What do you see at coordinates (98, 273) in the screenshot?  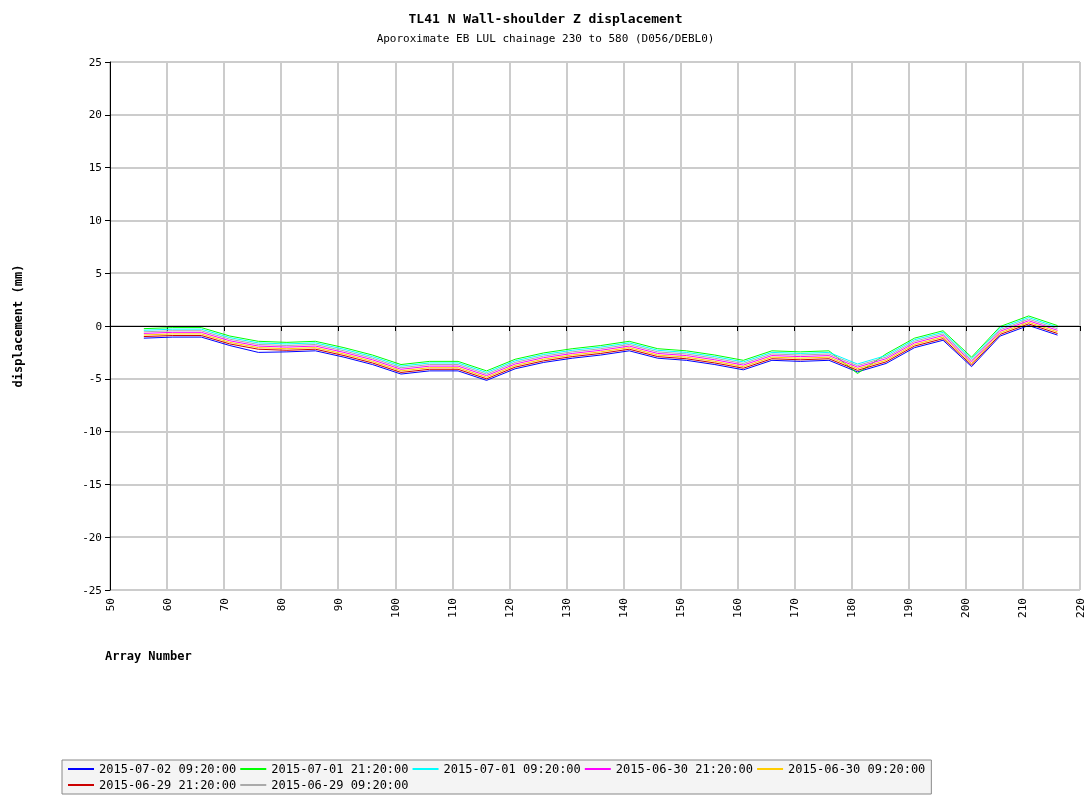 I see `y-tick-label: 5` at bounding box center [98, 273].